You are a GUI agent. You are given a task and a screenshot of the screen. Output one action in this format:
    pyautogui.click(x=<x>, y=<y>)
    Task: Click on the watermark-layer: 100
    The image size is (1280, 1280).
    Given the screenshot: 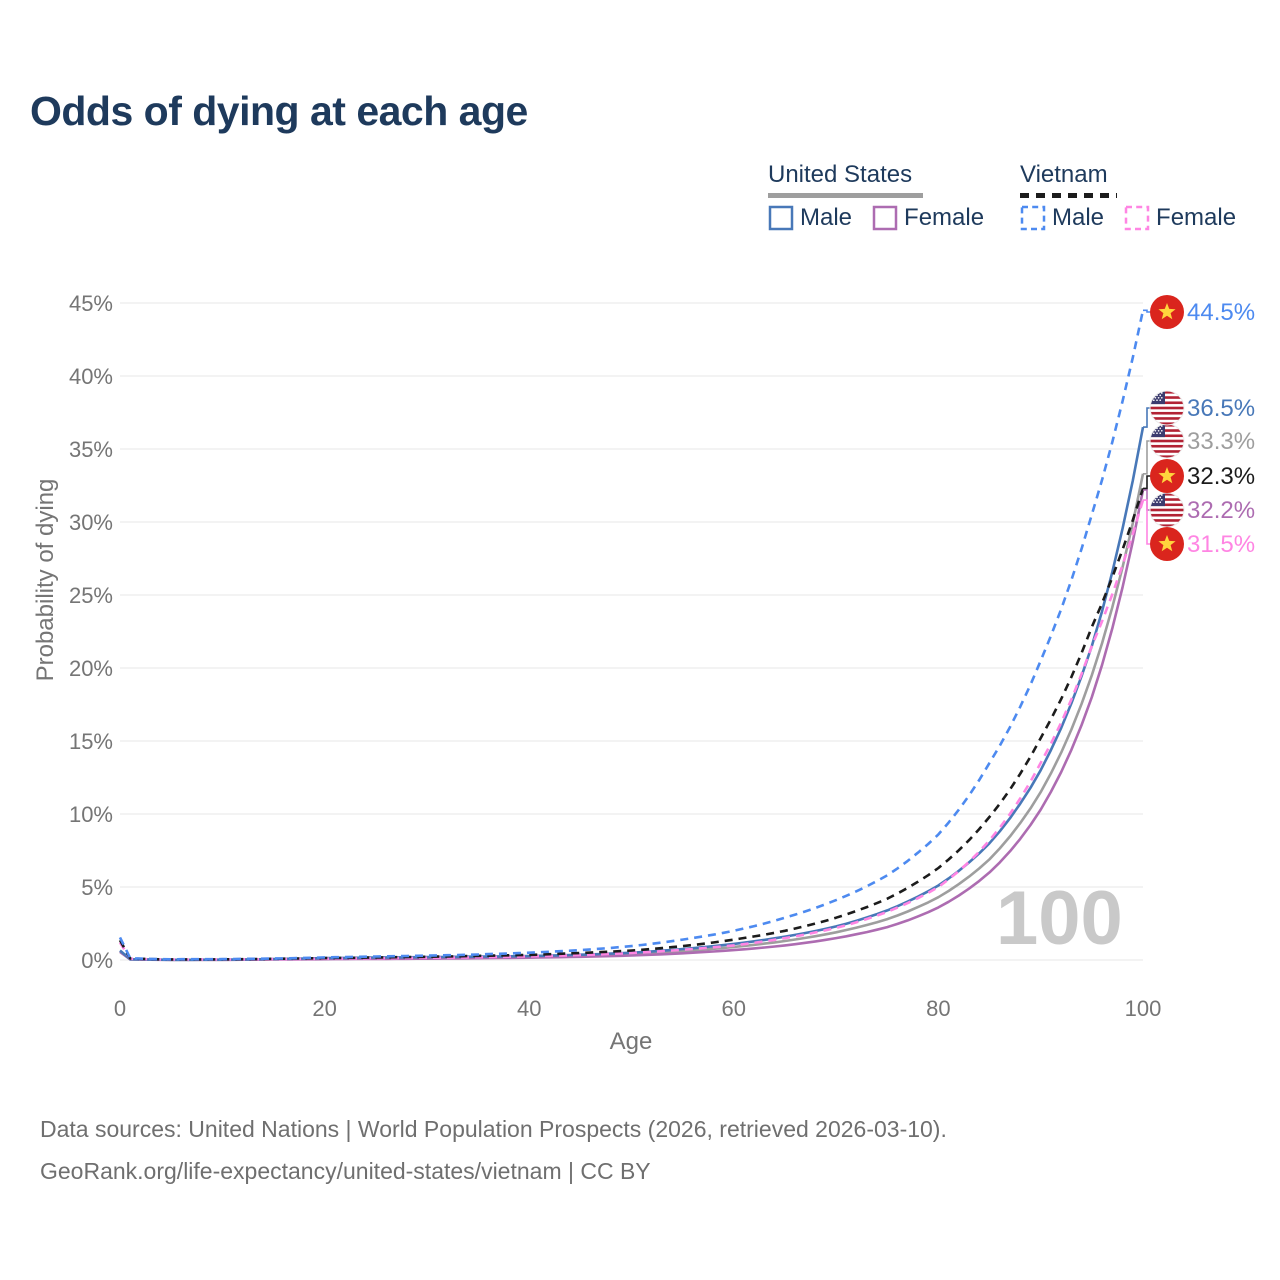 What is the action you would take?
    pyautogui.click(x=1059, y=918)
    